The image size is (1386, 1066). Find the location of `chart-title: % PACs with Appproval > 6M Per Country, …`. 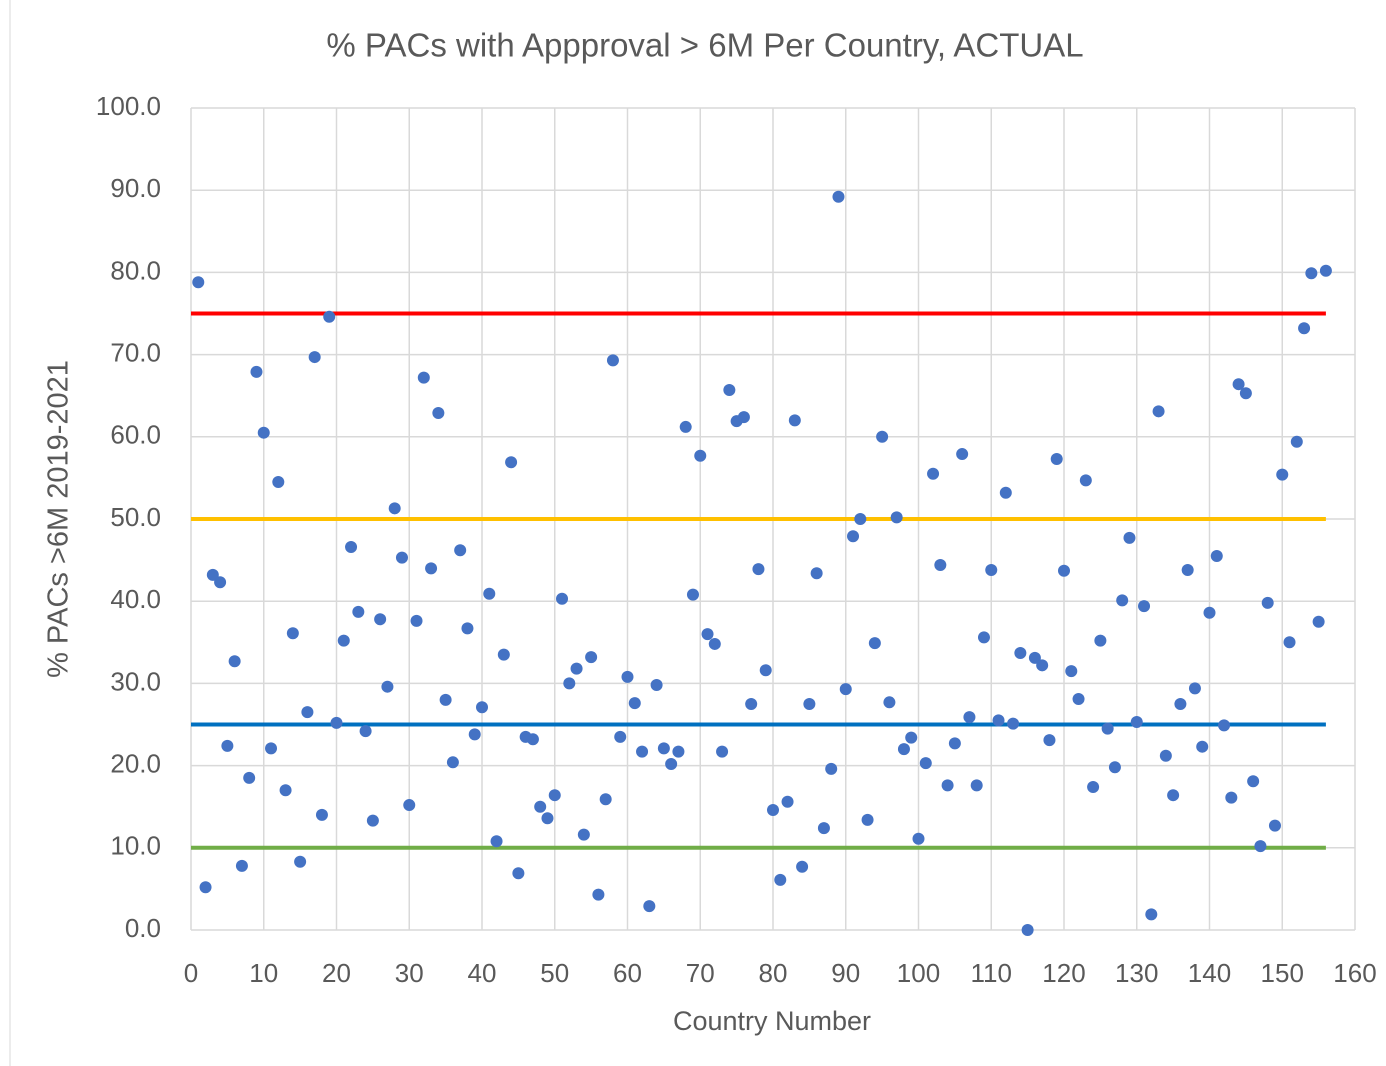

chart-title: % PACs with Appproval > 6M Per Country, … is located at coordinates (704, 45).